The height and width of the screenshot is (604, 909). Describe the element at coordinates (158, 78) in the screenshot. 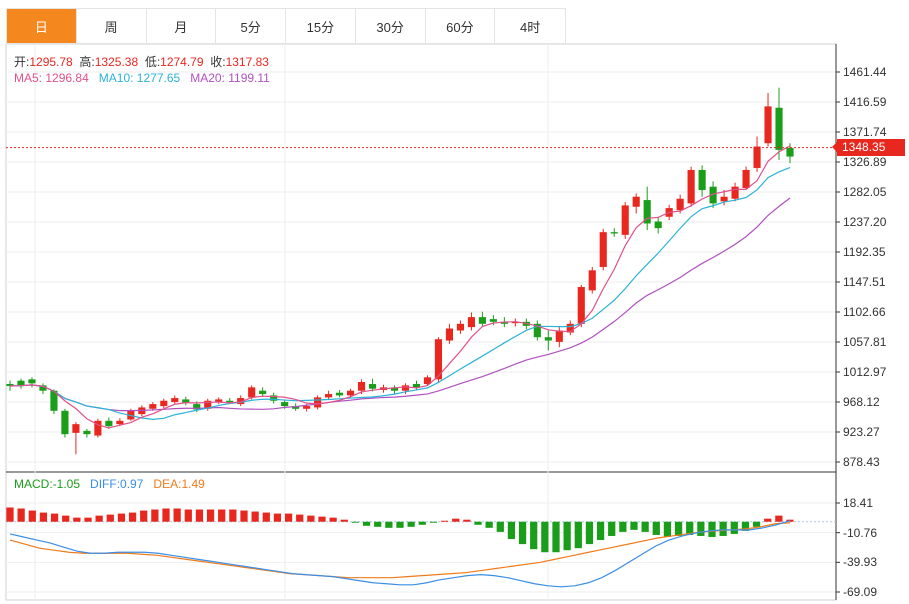

I see `ma10-value: 1277.65` at that location.